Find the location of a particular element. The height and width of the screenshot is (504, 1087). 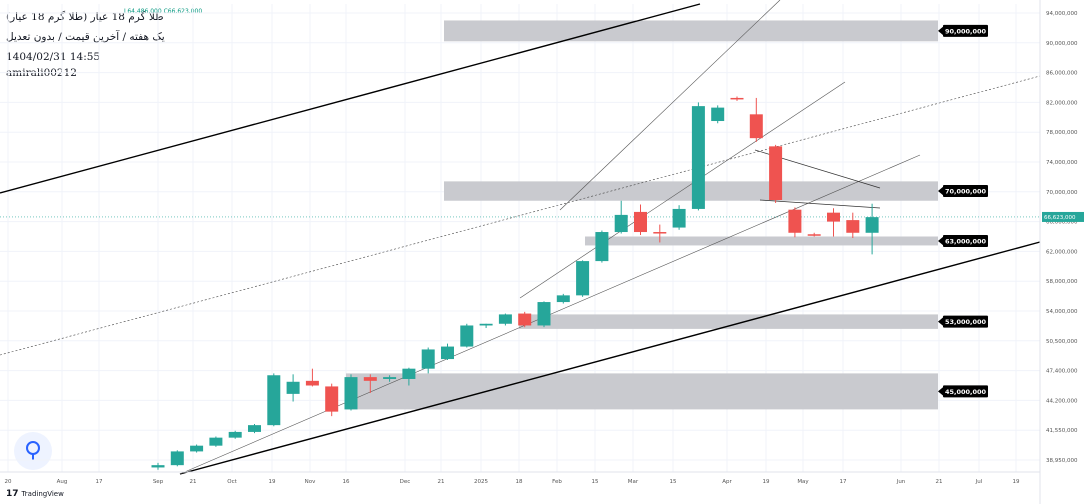

x-tick-label: 2025 is located at coordinates (481, 482).